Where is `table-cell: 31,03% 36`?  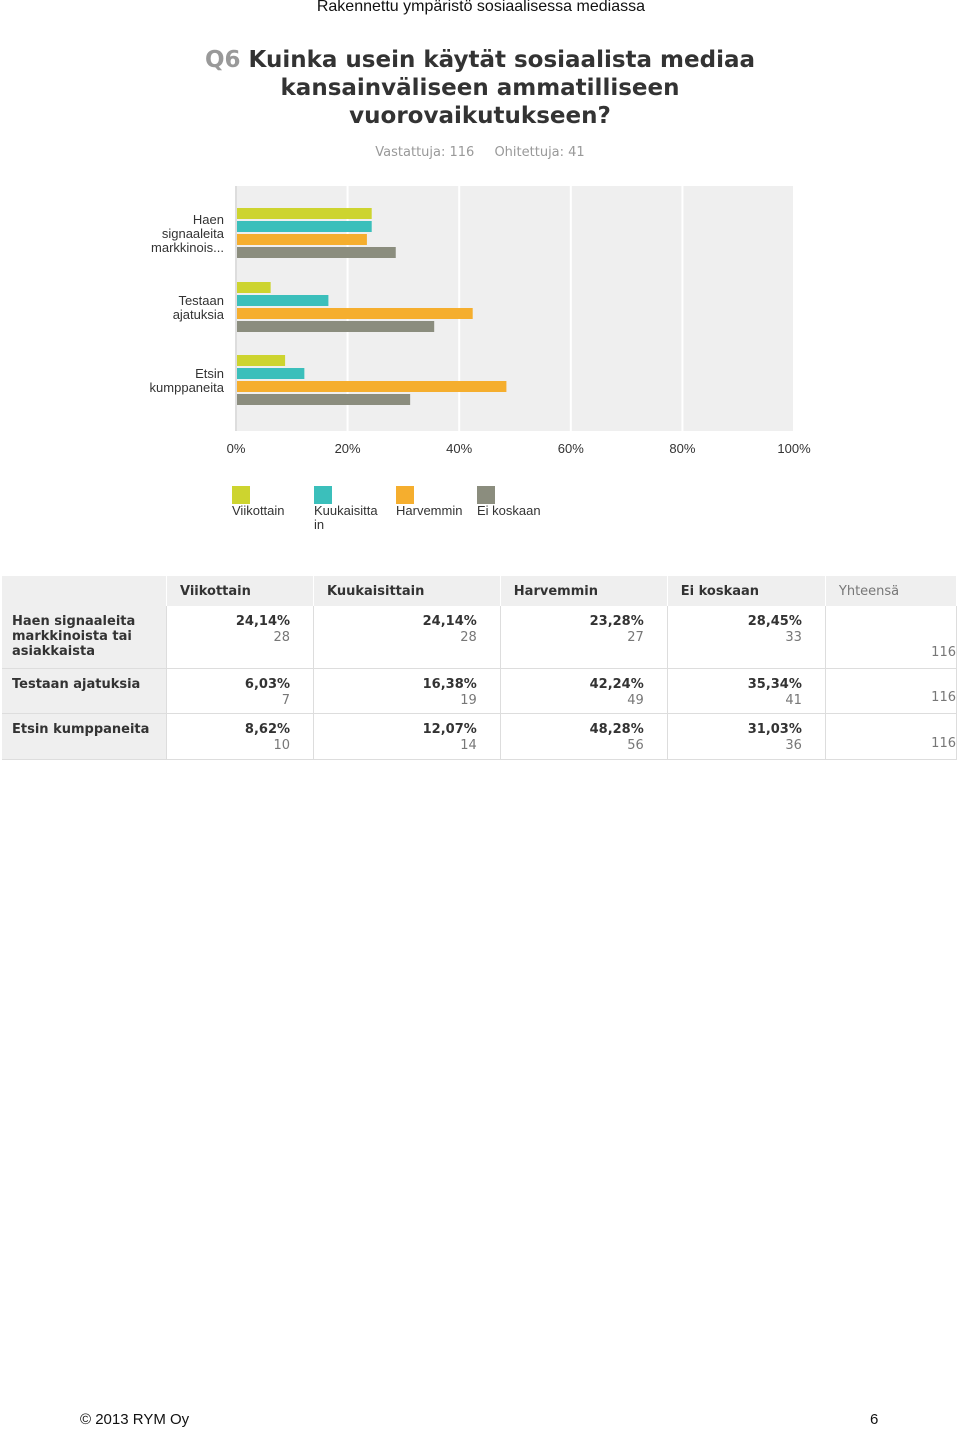
table-cell: 31,03% 36 is located at coordinates (746, 736).